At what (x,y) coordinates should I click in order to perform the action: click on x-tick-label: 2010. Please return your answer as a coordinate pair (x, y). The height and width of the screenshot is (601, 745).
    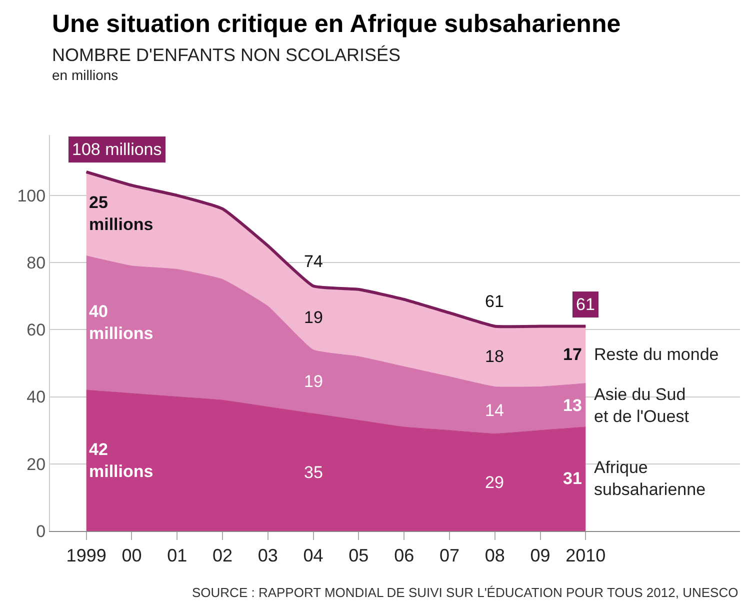
    Looking at the image, I should click on (586, 556).